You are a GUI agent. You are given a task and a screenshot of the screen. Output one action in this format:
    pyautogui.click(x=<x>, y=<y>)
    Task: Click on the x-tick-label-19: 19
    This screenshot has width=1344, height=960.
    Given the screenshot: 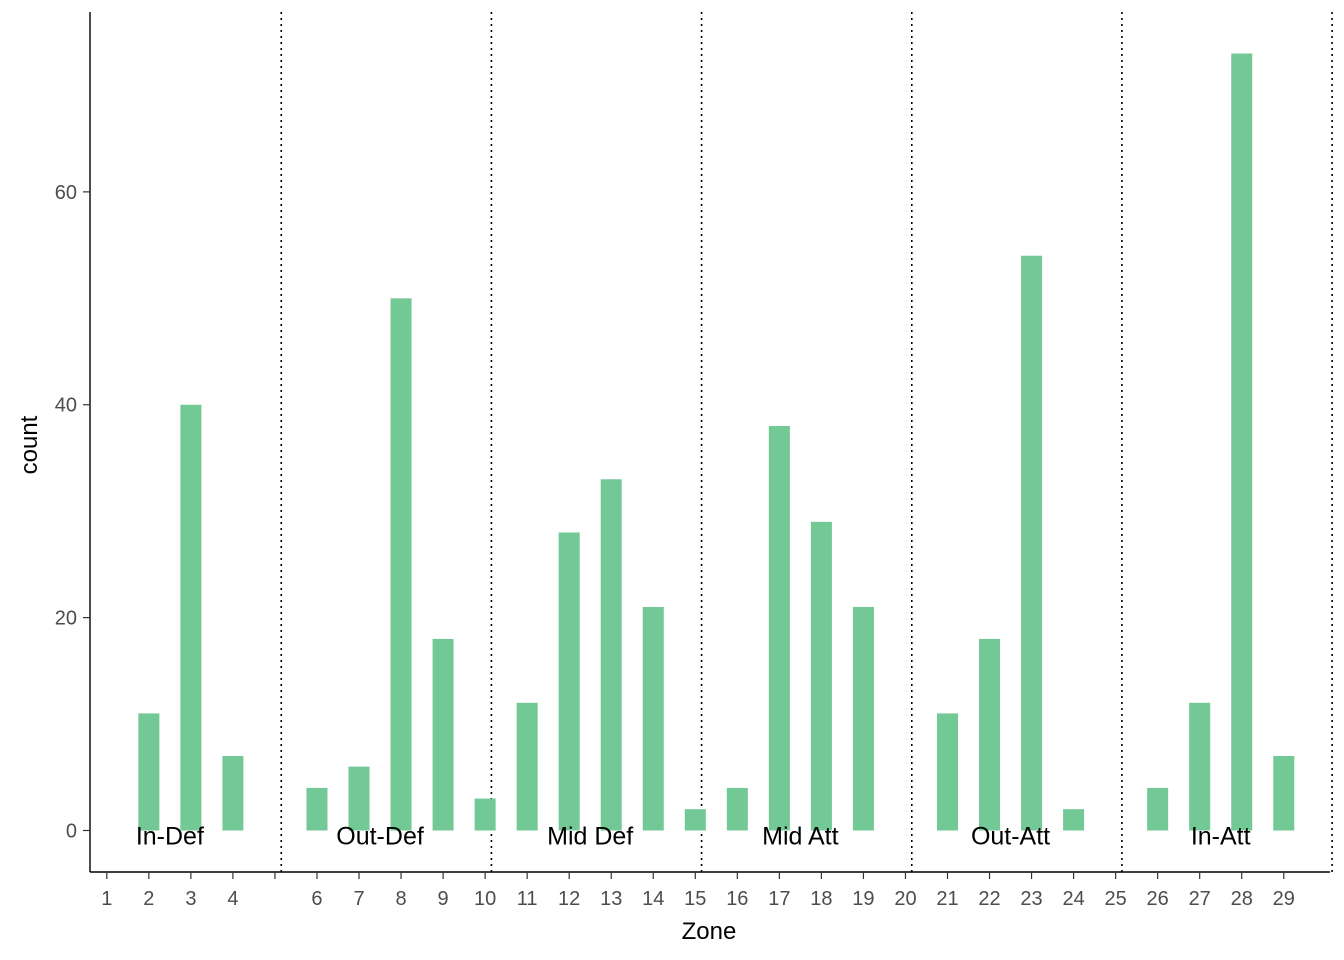 What is the action you would take?
    pyautogui.click(x=863, y=899)
    